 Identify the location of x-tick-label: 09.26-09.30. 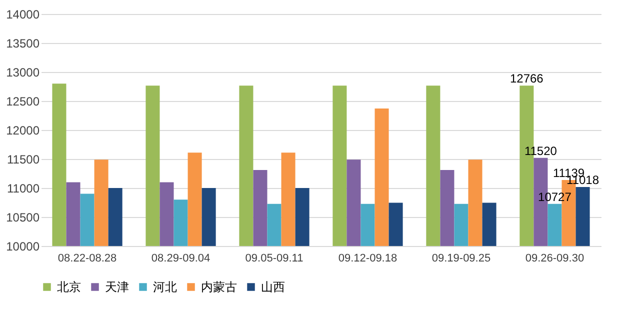
(554, 258).